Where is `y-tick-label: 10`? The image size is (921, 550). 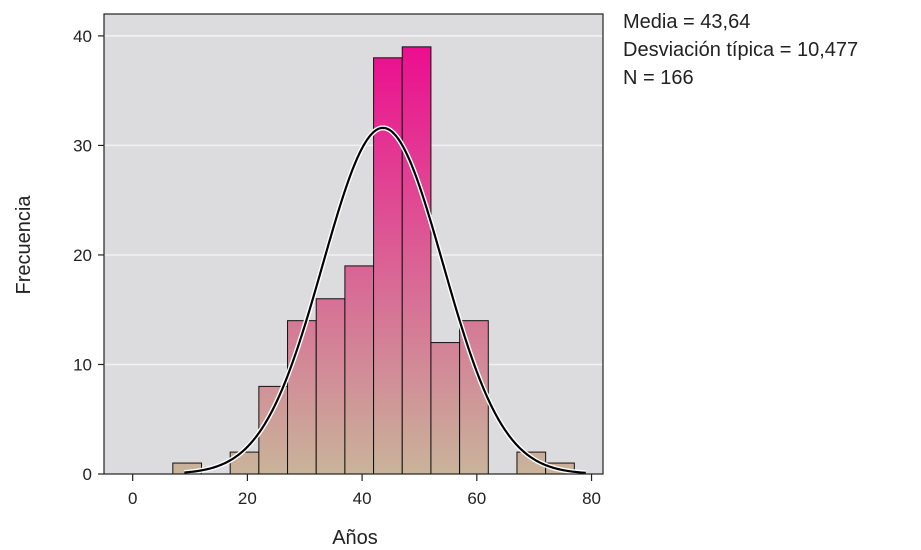
y-tick-label: 10 is located at coordinates (82, 364).